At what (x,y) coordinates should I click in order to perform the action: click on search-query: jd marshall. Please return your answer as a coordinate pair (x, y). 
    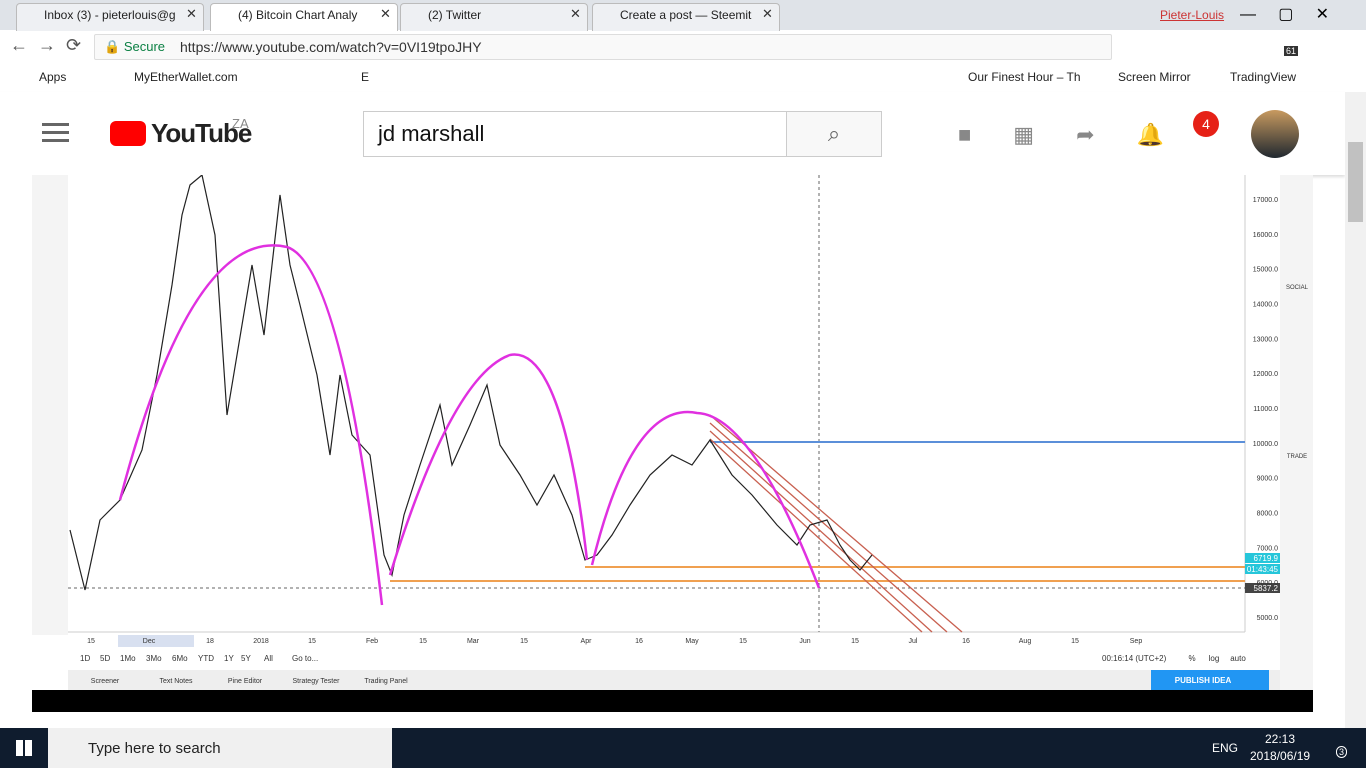
    Looking at the image, I should click on (431, 133).